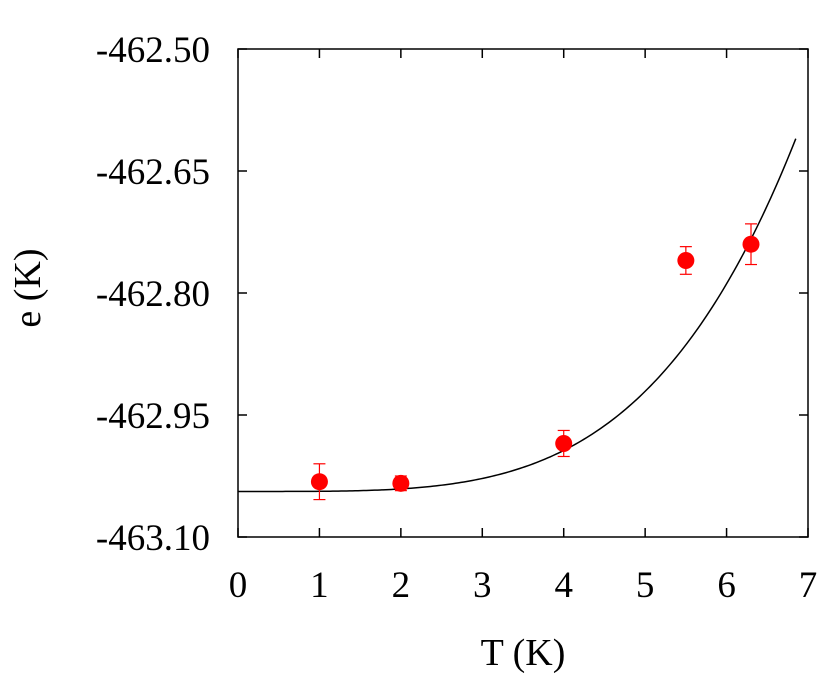 This screenshot has height=681, width=831. Describe the element at coordinates (153, 416) in the screenshot. I see `y-tick-label: -462.95` at that location.